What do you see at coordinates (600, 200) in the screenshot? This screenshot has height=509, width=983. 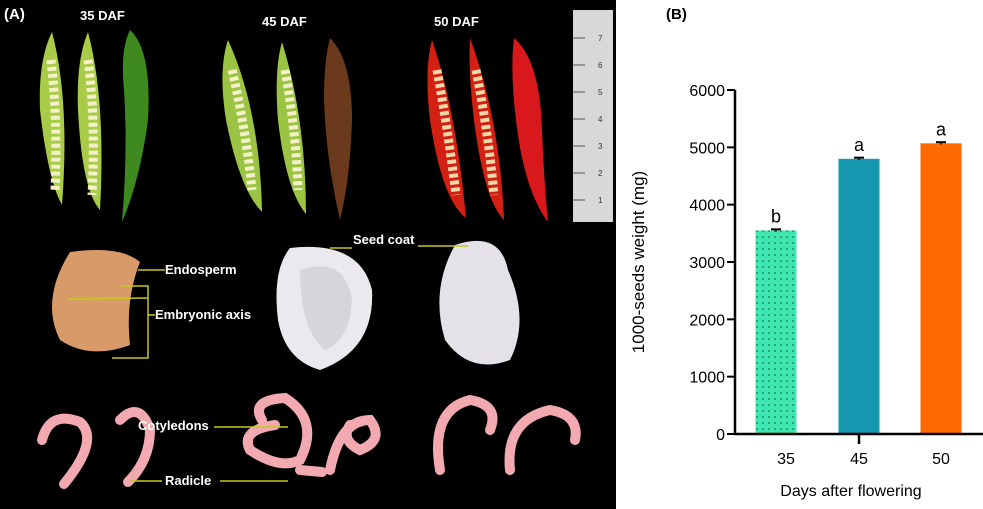 I see `ruler-mark: 1` at bounding box center [600, 200].